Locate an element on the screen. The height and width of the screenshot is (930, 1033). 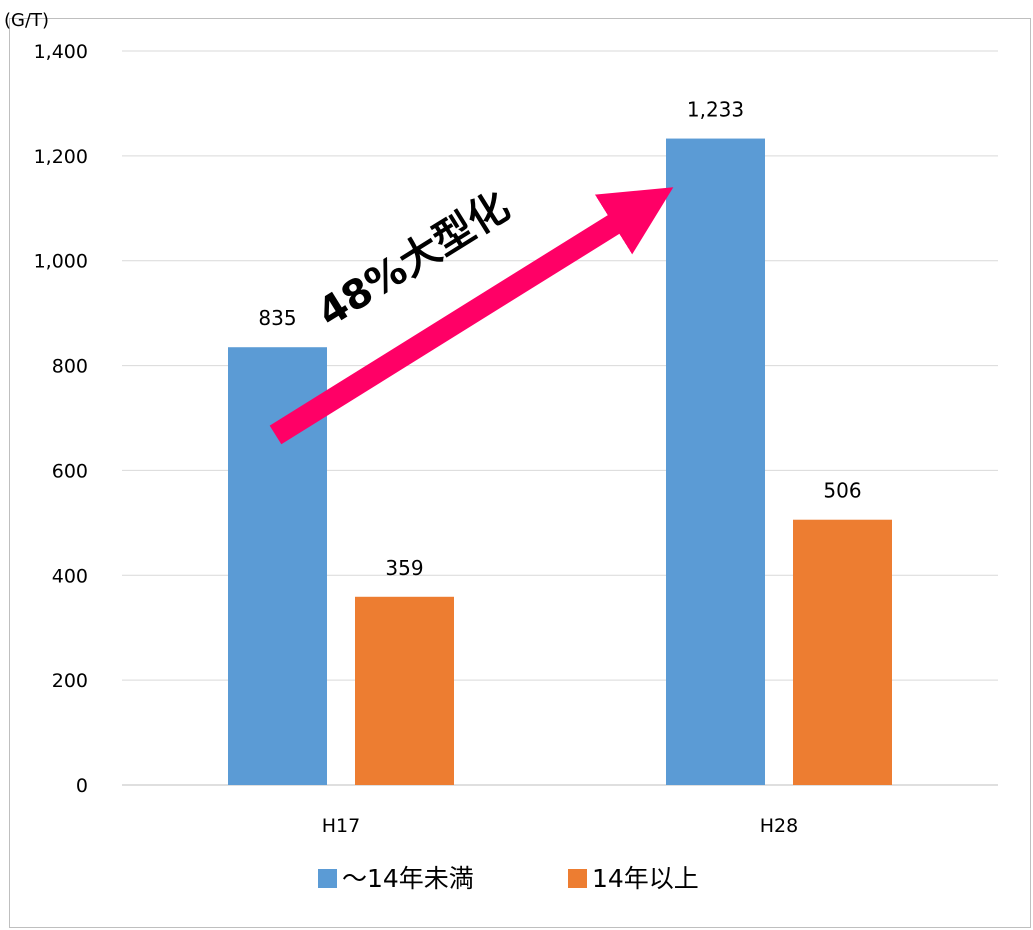
x-tick-label: H28 is located at coordinates (779, 826).